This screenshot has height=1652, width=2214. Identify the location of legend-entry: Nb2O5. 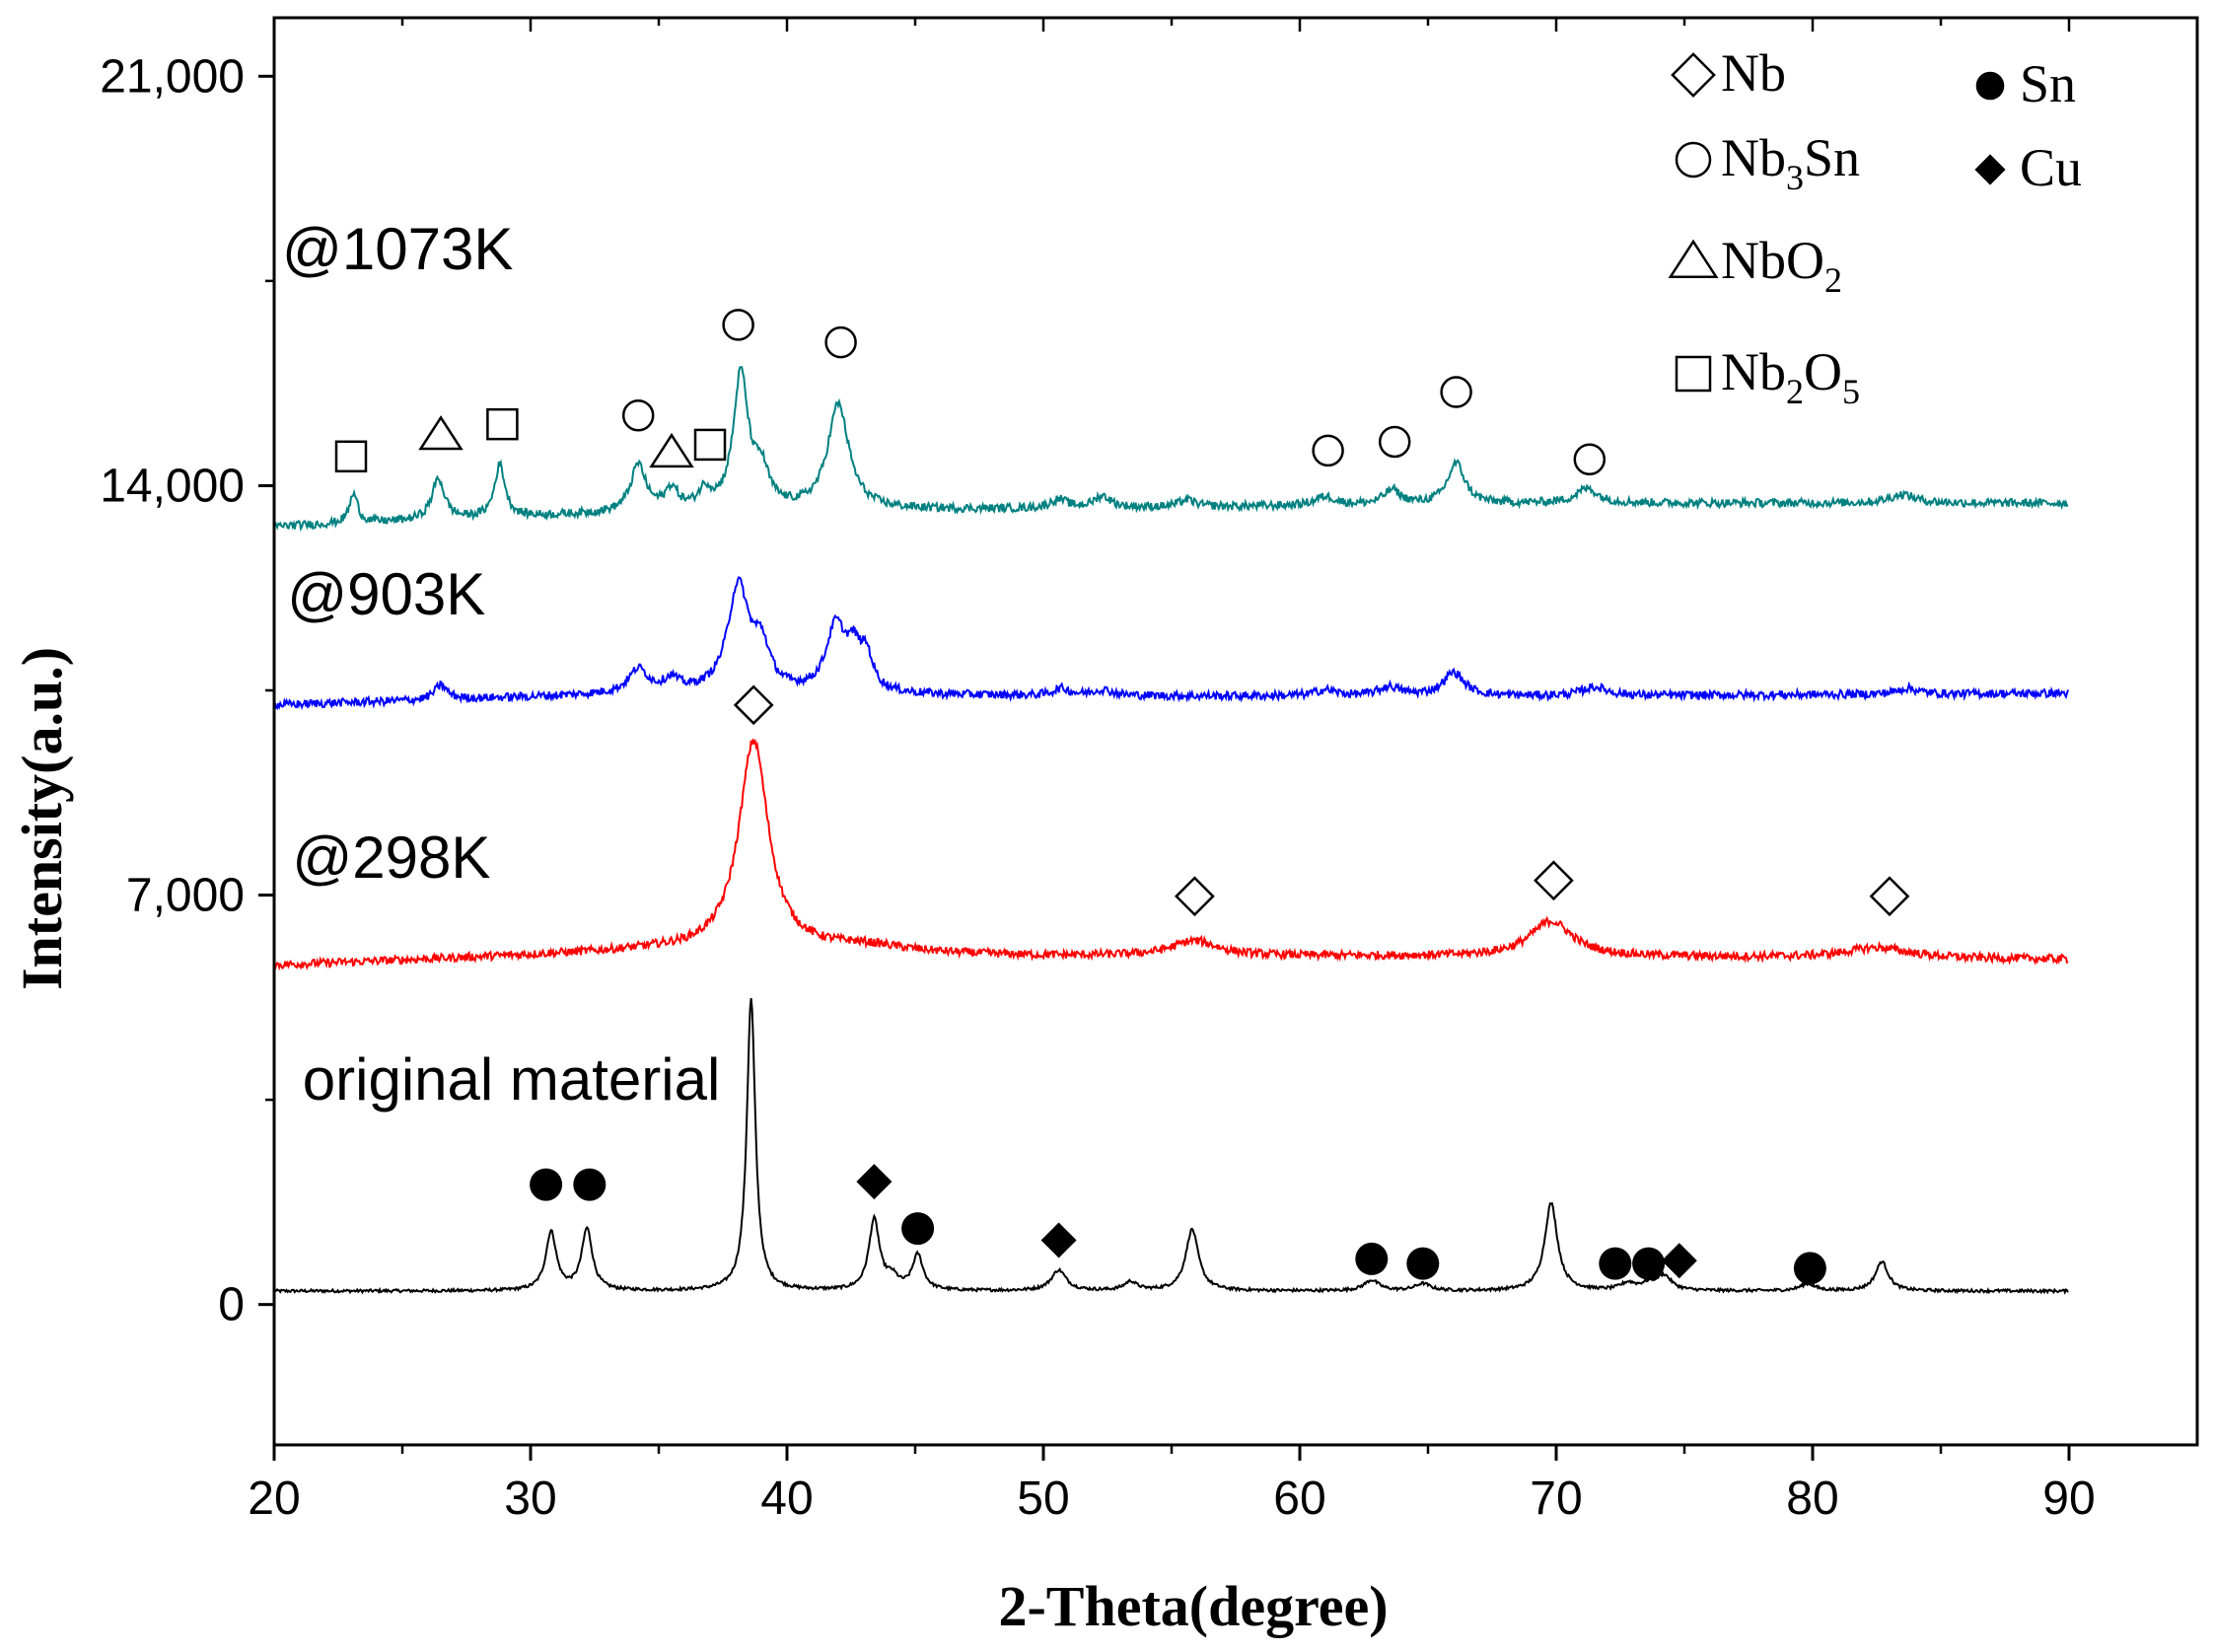
(1768, 377).